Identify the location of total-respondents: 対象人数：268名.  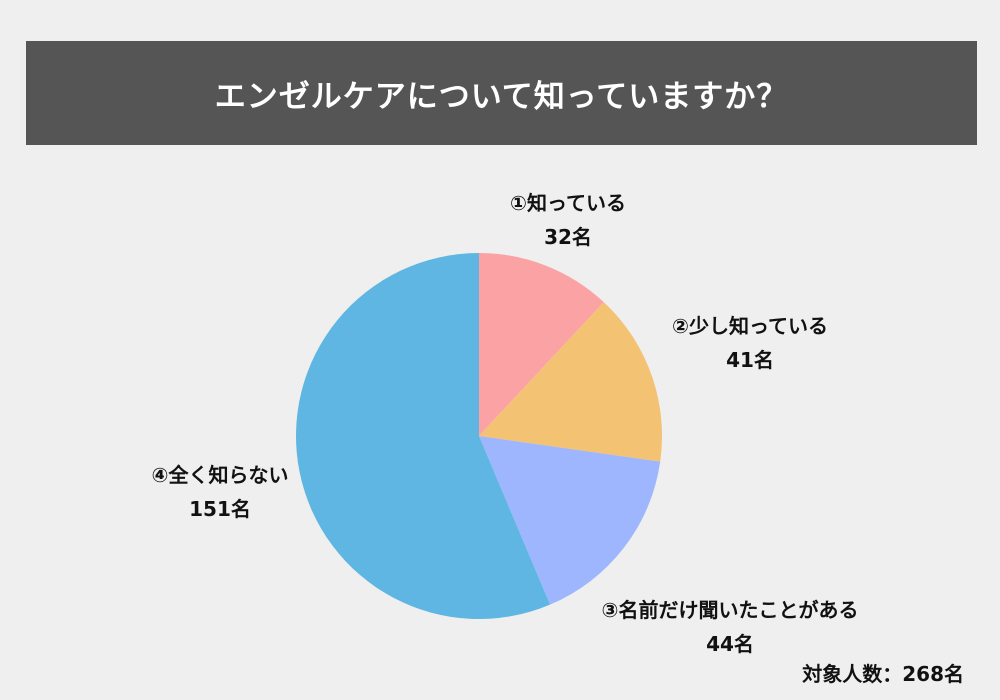
(883, 674).